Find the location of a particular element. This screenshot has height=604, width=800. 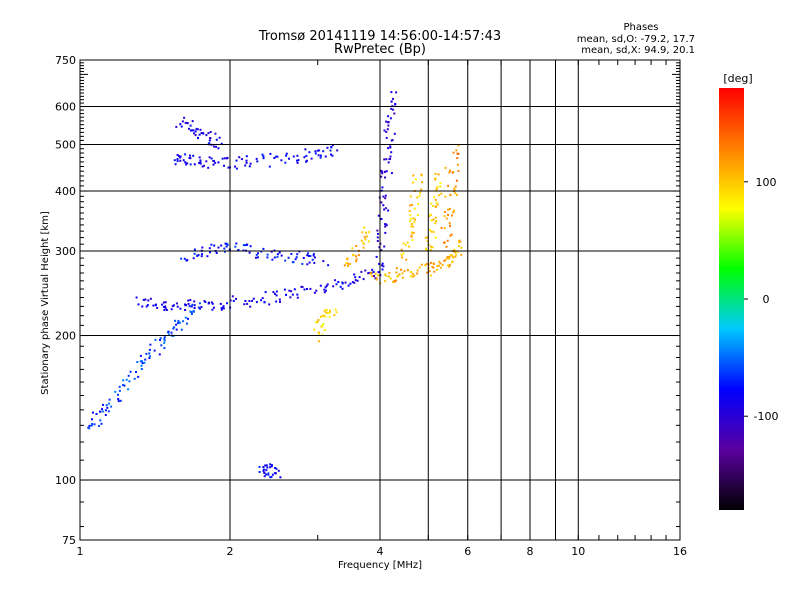

y-tick-label-750: 750 is located at coordinates (65, 60).